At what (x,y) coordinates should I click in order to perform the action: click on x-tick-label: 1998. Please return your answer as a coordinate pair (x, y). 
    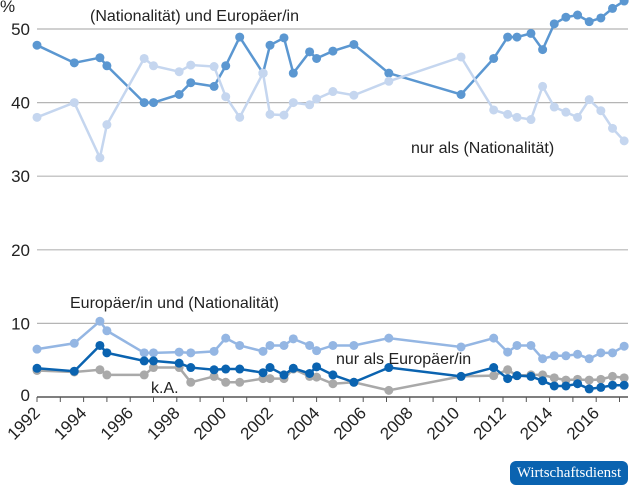
    Looking at the image, I should click on (163, 423).